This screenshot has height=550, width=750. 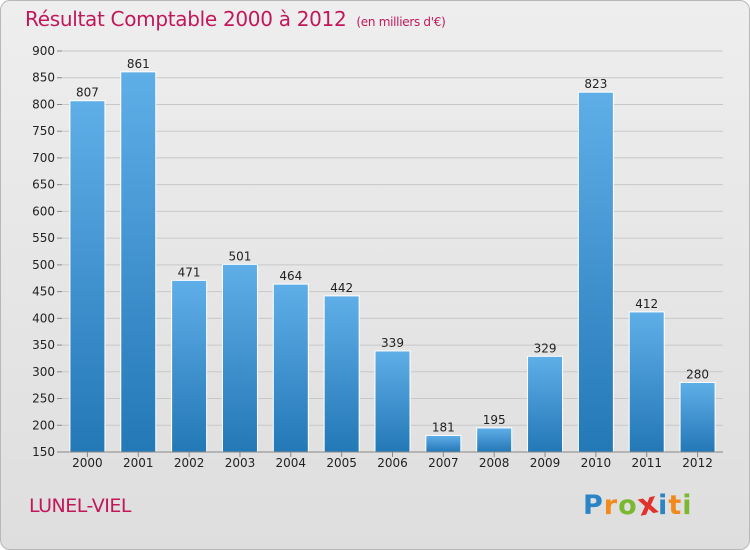 I want to click on bar-2011, so click(x=646, y=382).